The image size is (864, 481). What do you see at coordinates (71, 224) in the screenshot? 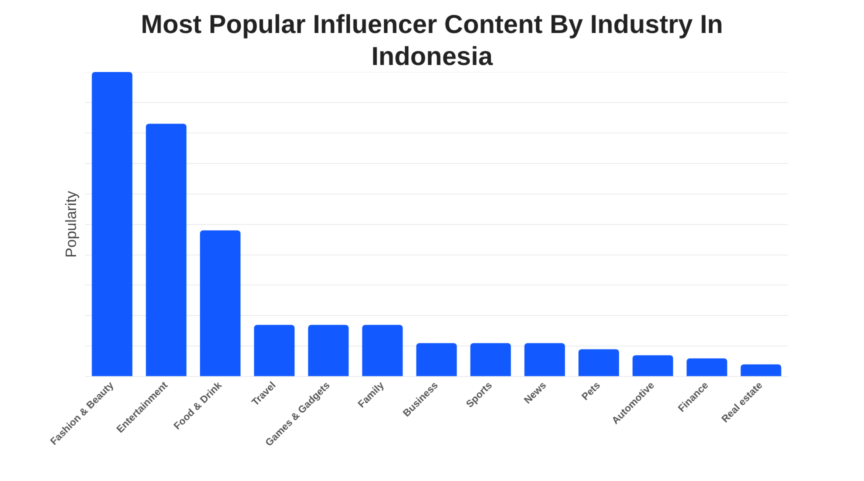
I see `y-axis-title: Popularity` at bounding box center [71, 224].